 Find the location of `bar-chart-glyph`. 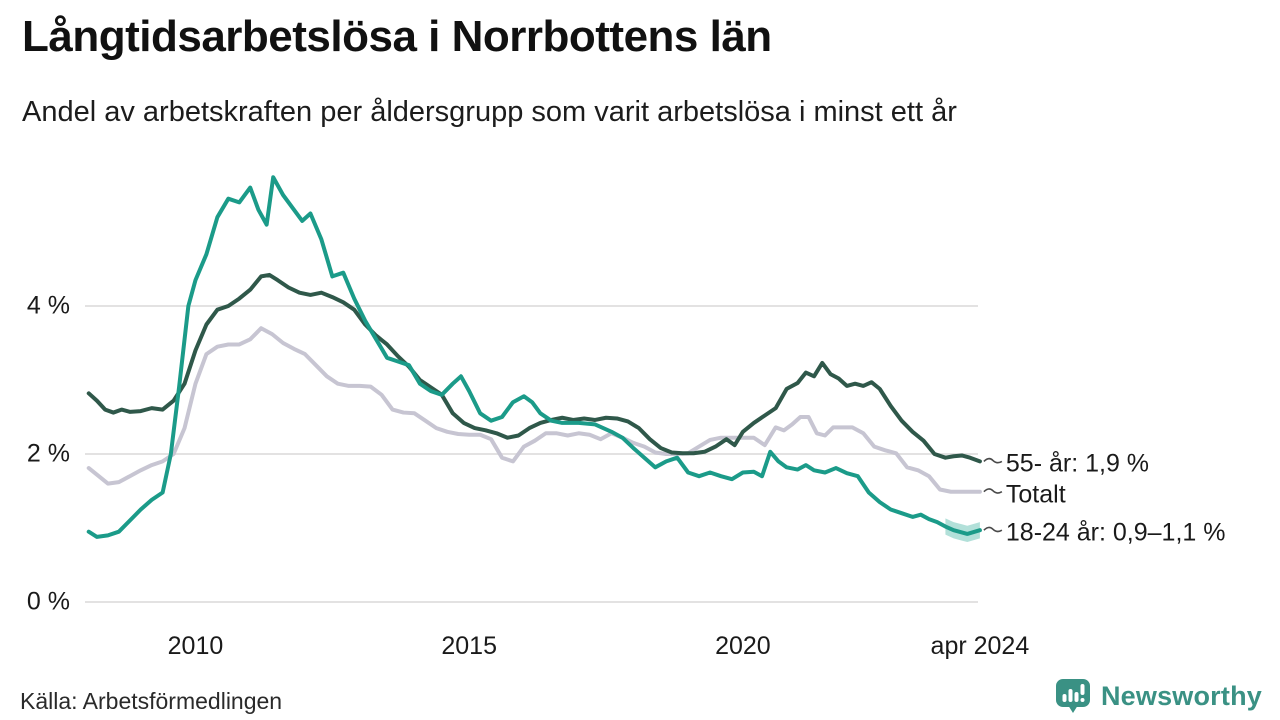

bar-chart-glyph is located at coordinates (1073, 693).